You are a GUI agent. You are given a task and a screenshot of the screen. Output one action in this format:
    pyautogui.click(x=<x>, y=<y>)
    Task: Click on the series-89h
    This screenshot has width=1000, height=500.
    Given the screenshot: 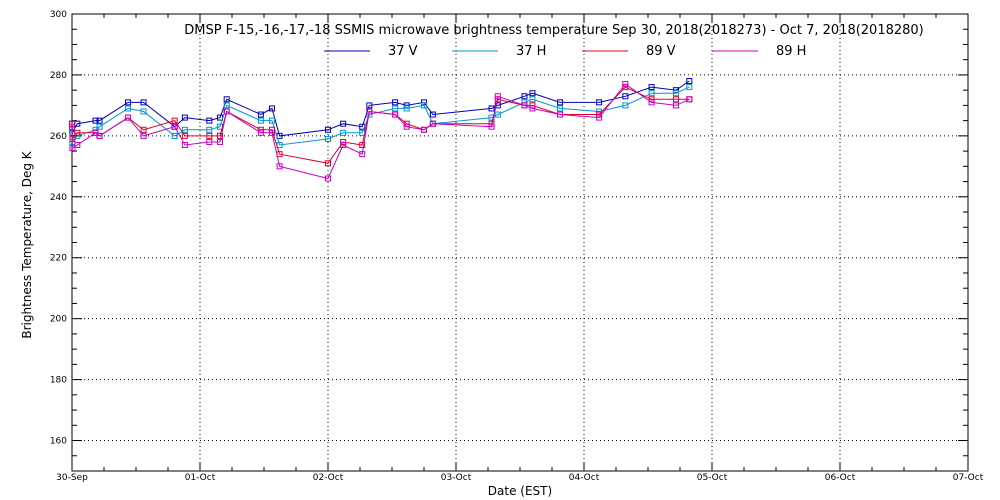 What is the action you would take?
    pyautogui.click(x=381, y=131)
    